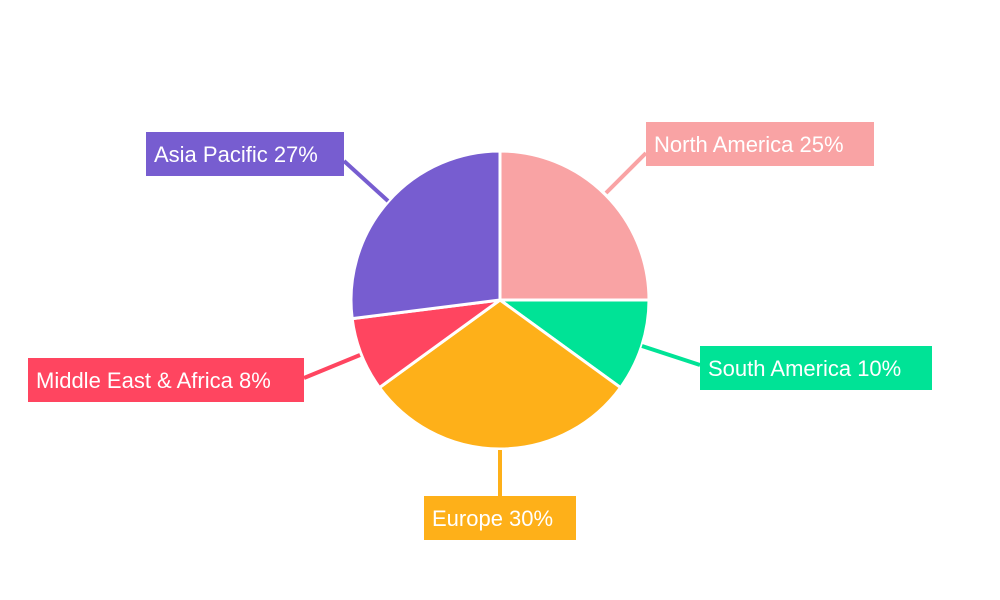 The width and height of the screenshot is (1000, 600). I want to click on data-label: Middle East & Africa 8%, so click(153, 380).